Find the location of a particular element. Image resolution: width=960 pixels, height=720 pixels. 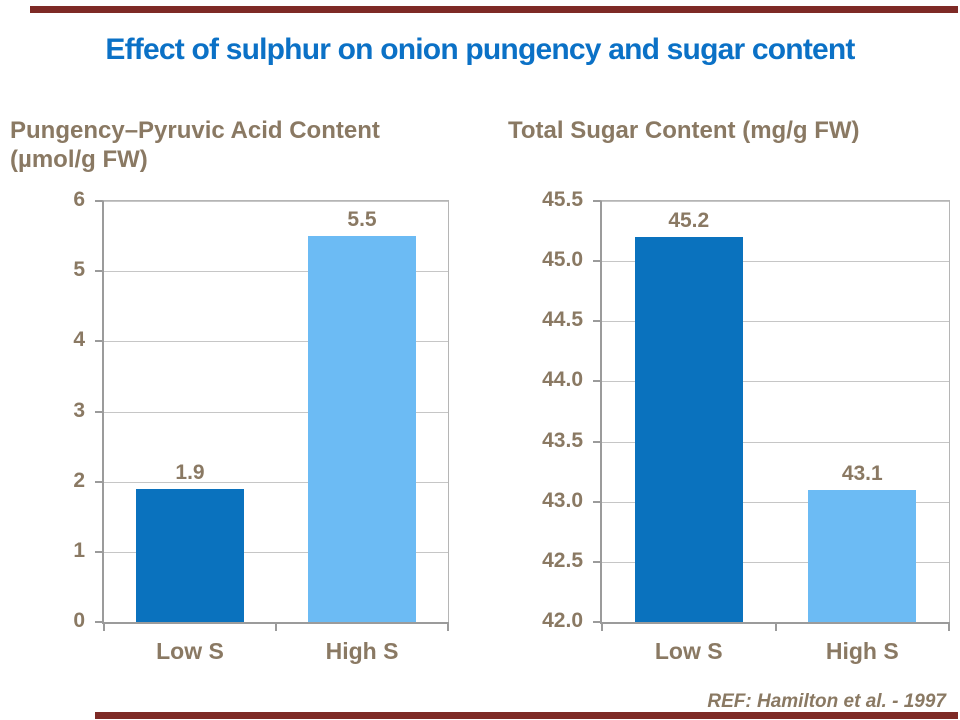

y-tick-label: 45.0 is located at coordinates (562, 260).